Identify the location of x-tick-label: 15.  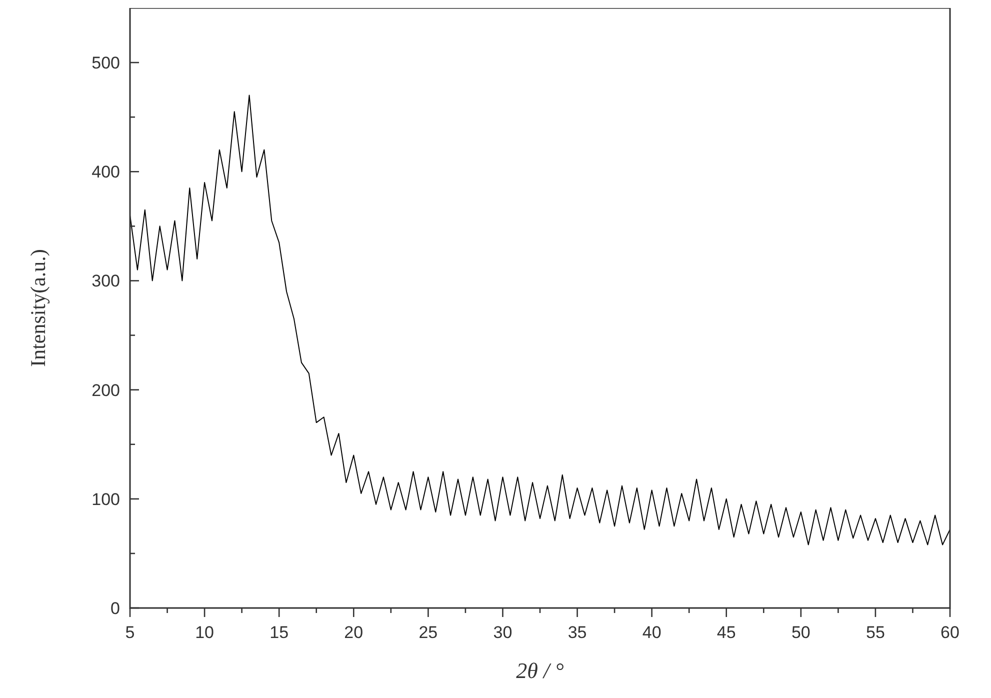
(279, 632).